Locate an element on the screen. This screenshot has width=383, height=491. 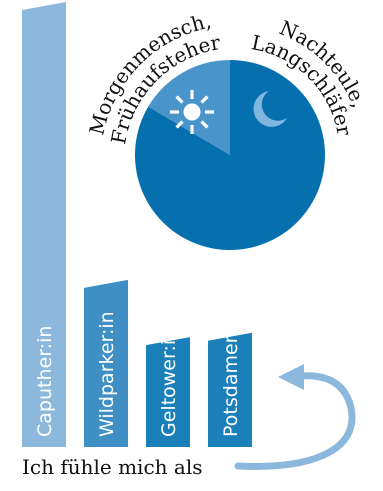
bar-group: Wildparker:in is located at coordinates (106, 363).